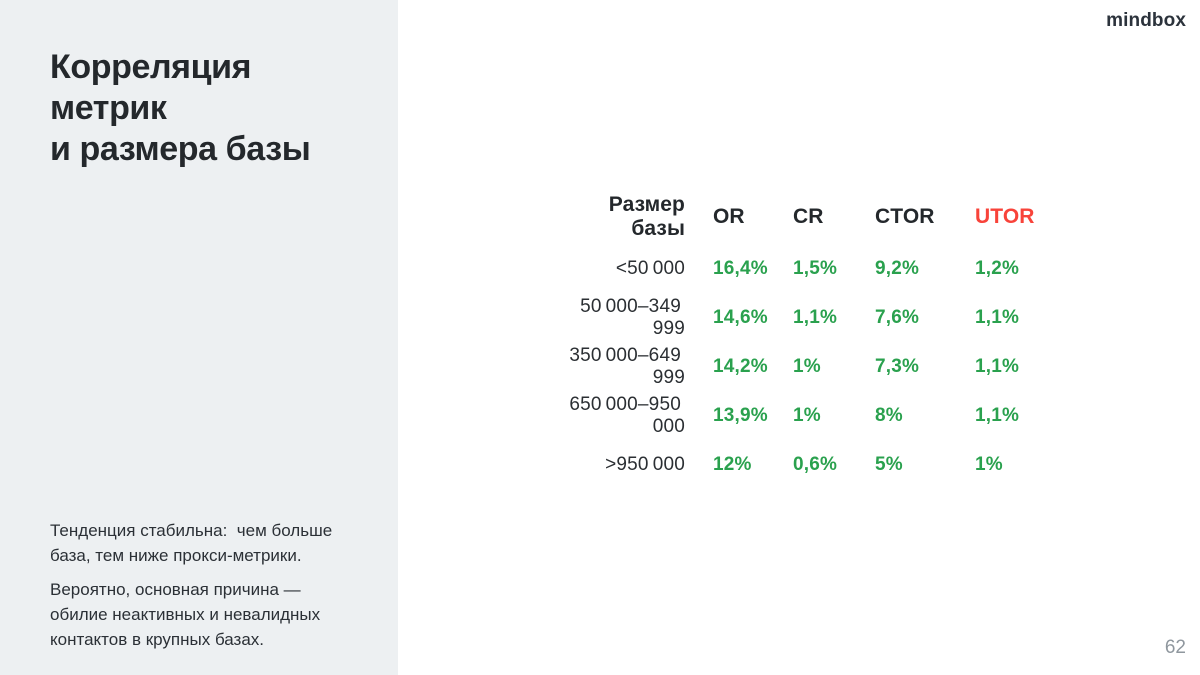 This screenshot has height=675, width=1200. Describe the element at coordinates (180, 149) in the screenshot. I see `title-line: и размера базы` at that location.